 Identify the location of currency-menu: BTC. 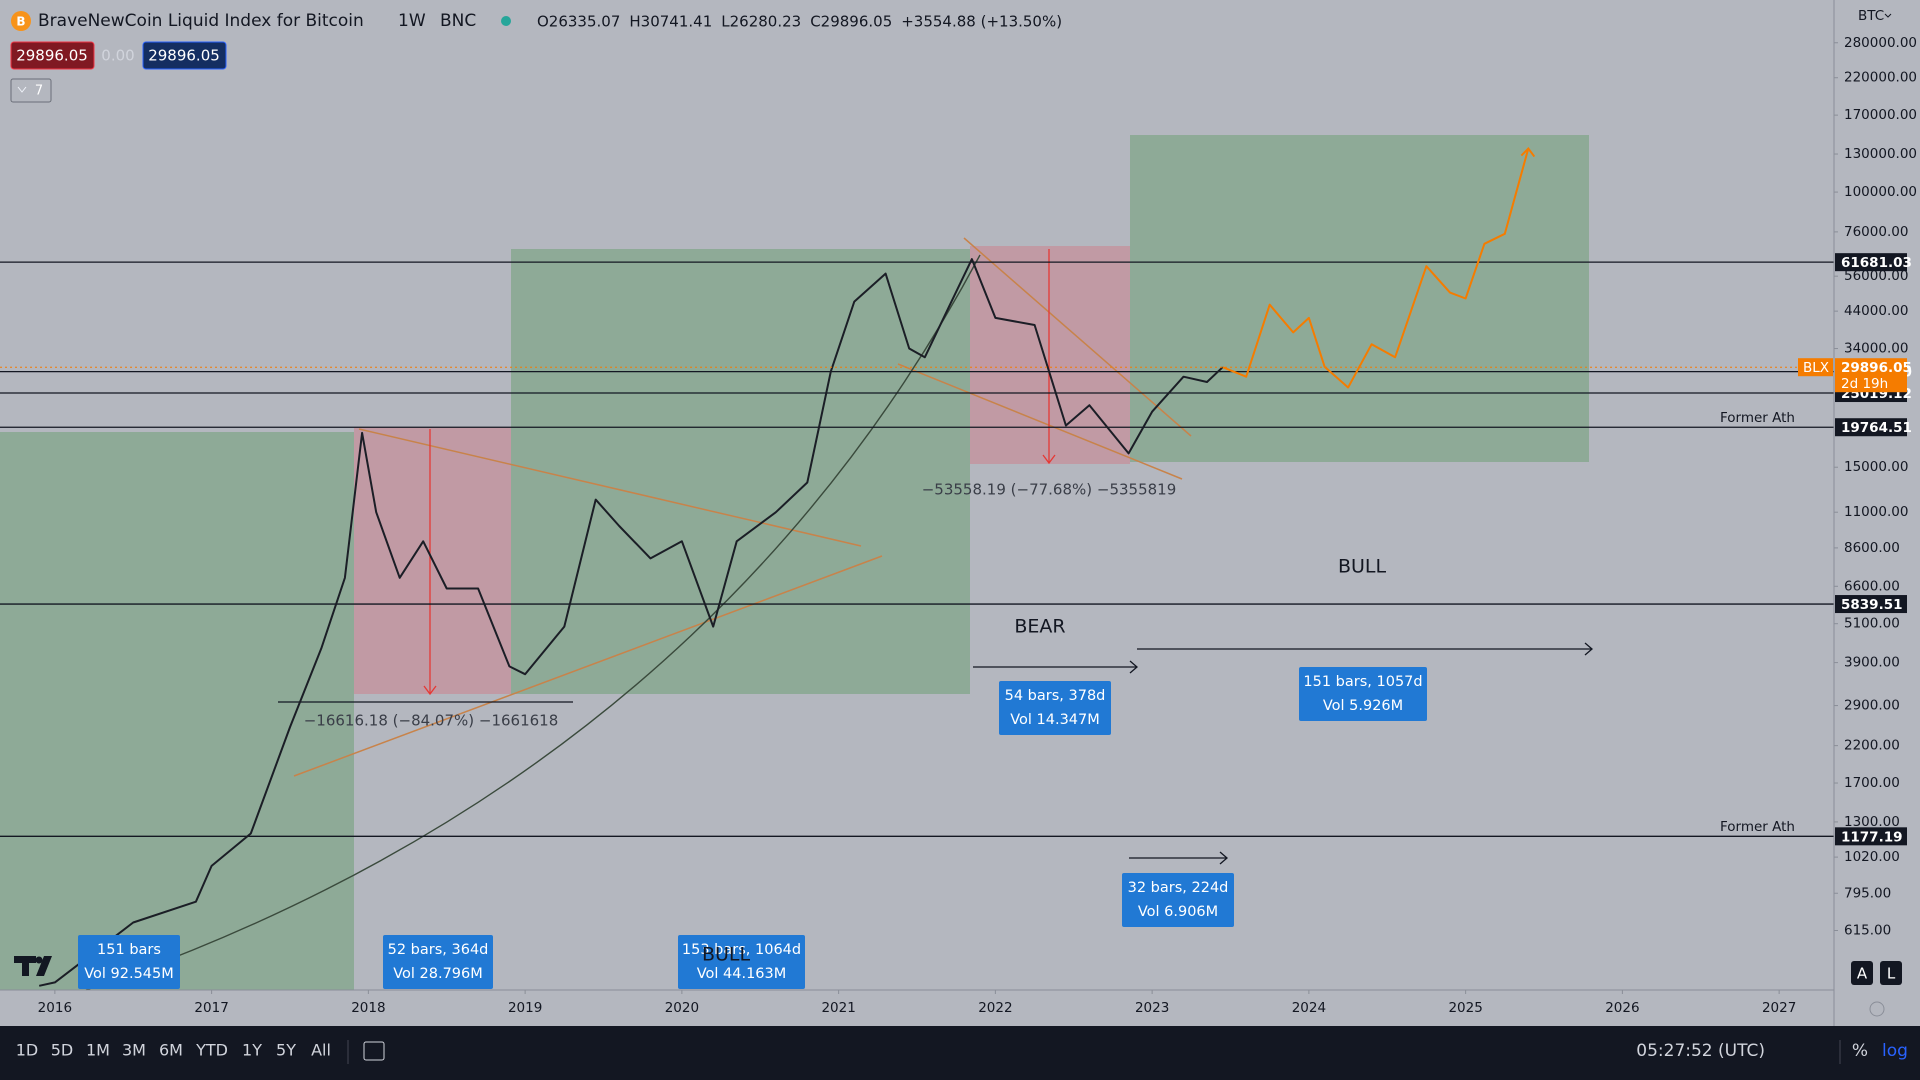
(1871, 16).